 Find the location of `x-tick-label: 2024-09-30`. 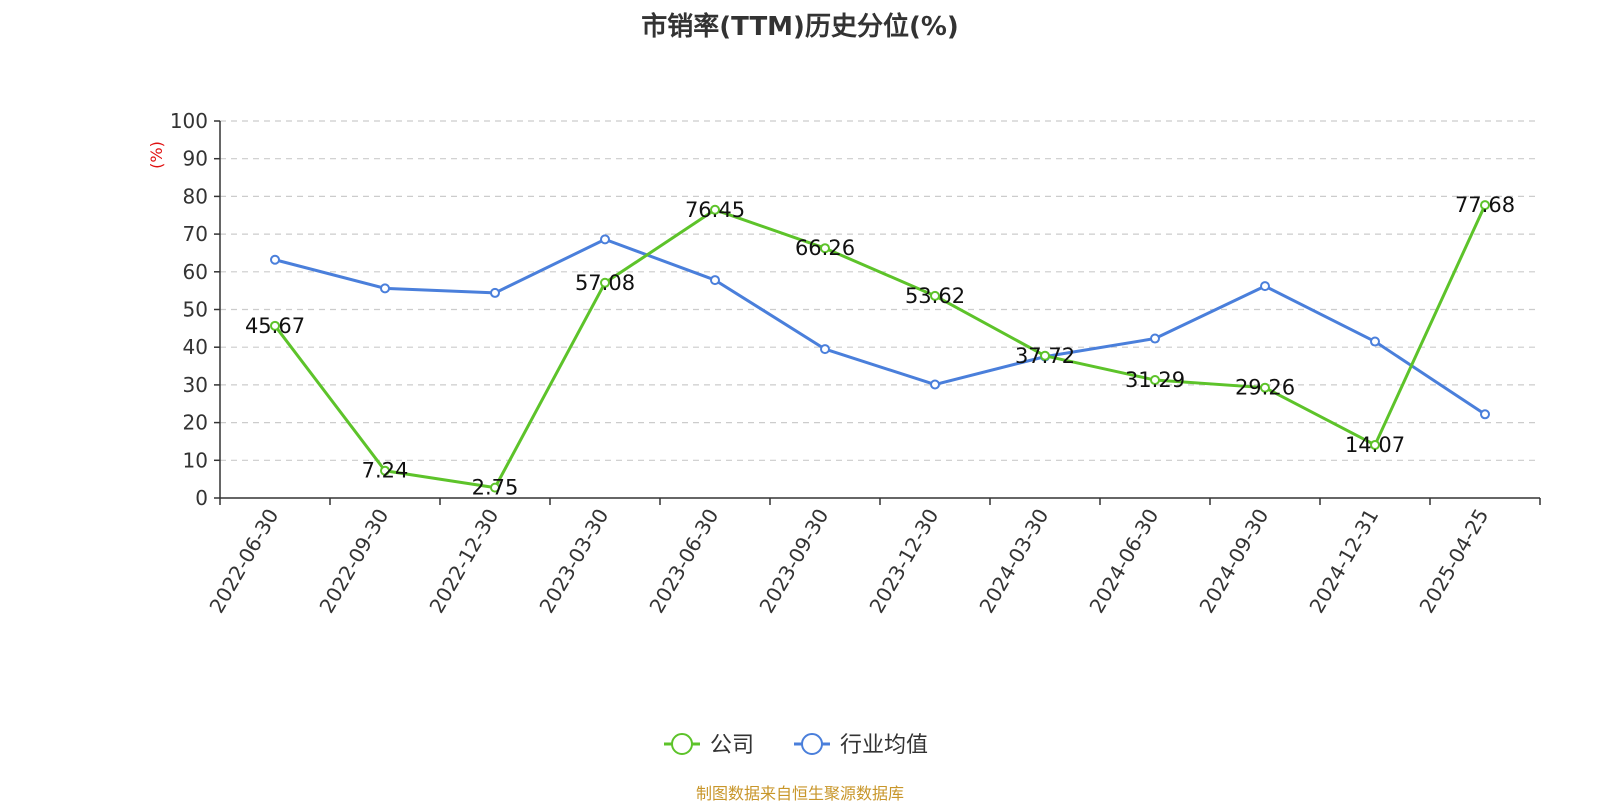

x-tick-label: 2024-09-30 is located at coordinates (1233, 561).